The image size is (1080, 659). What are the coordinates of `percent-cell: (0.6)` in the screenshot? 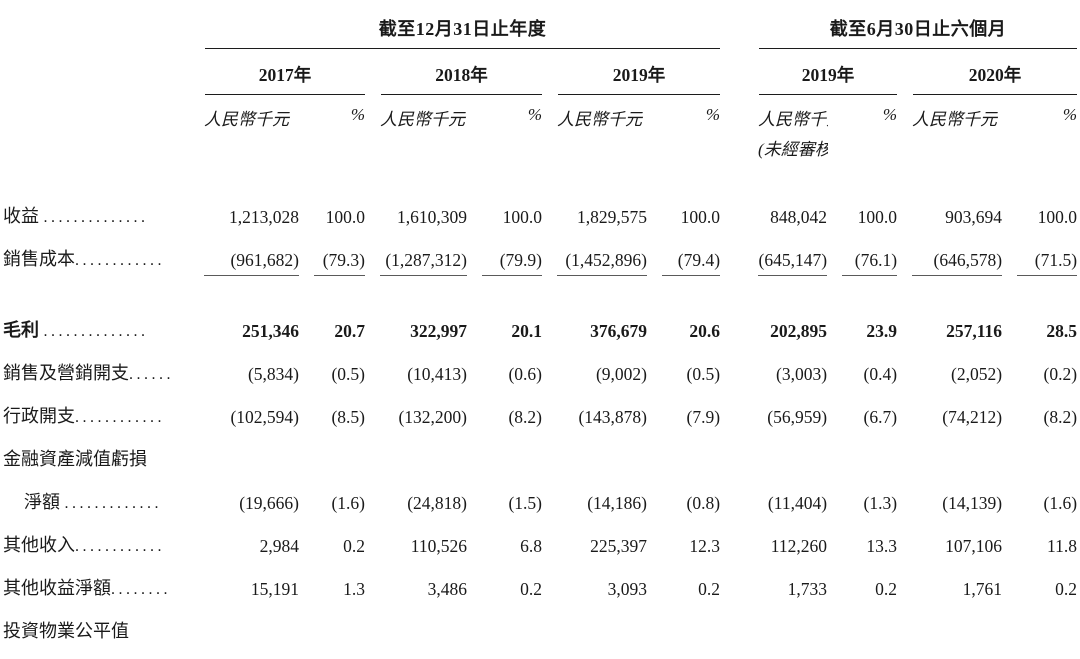 It's located at (525, 374).